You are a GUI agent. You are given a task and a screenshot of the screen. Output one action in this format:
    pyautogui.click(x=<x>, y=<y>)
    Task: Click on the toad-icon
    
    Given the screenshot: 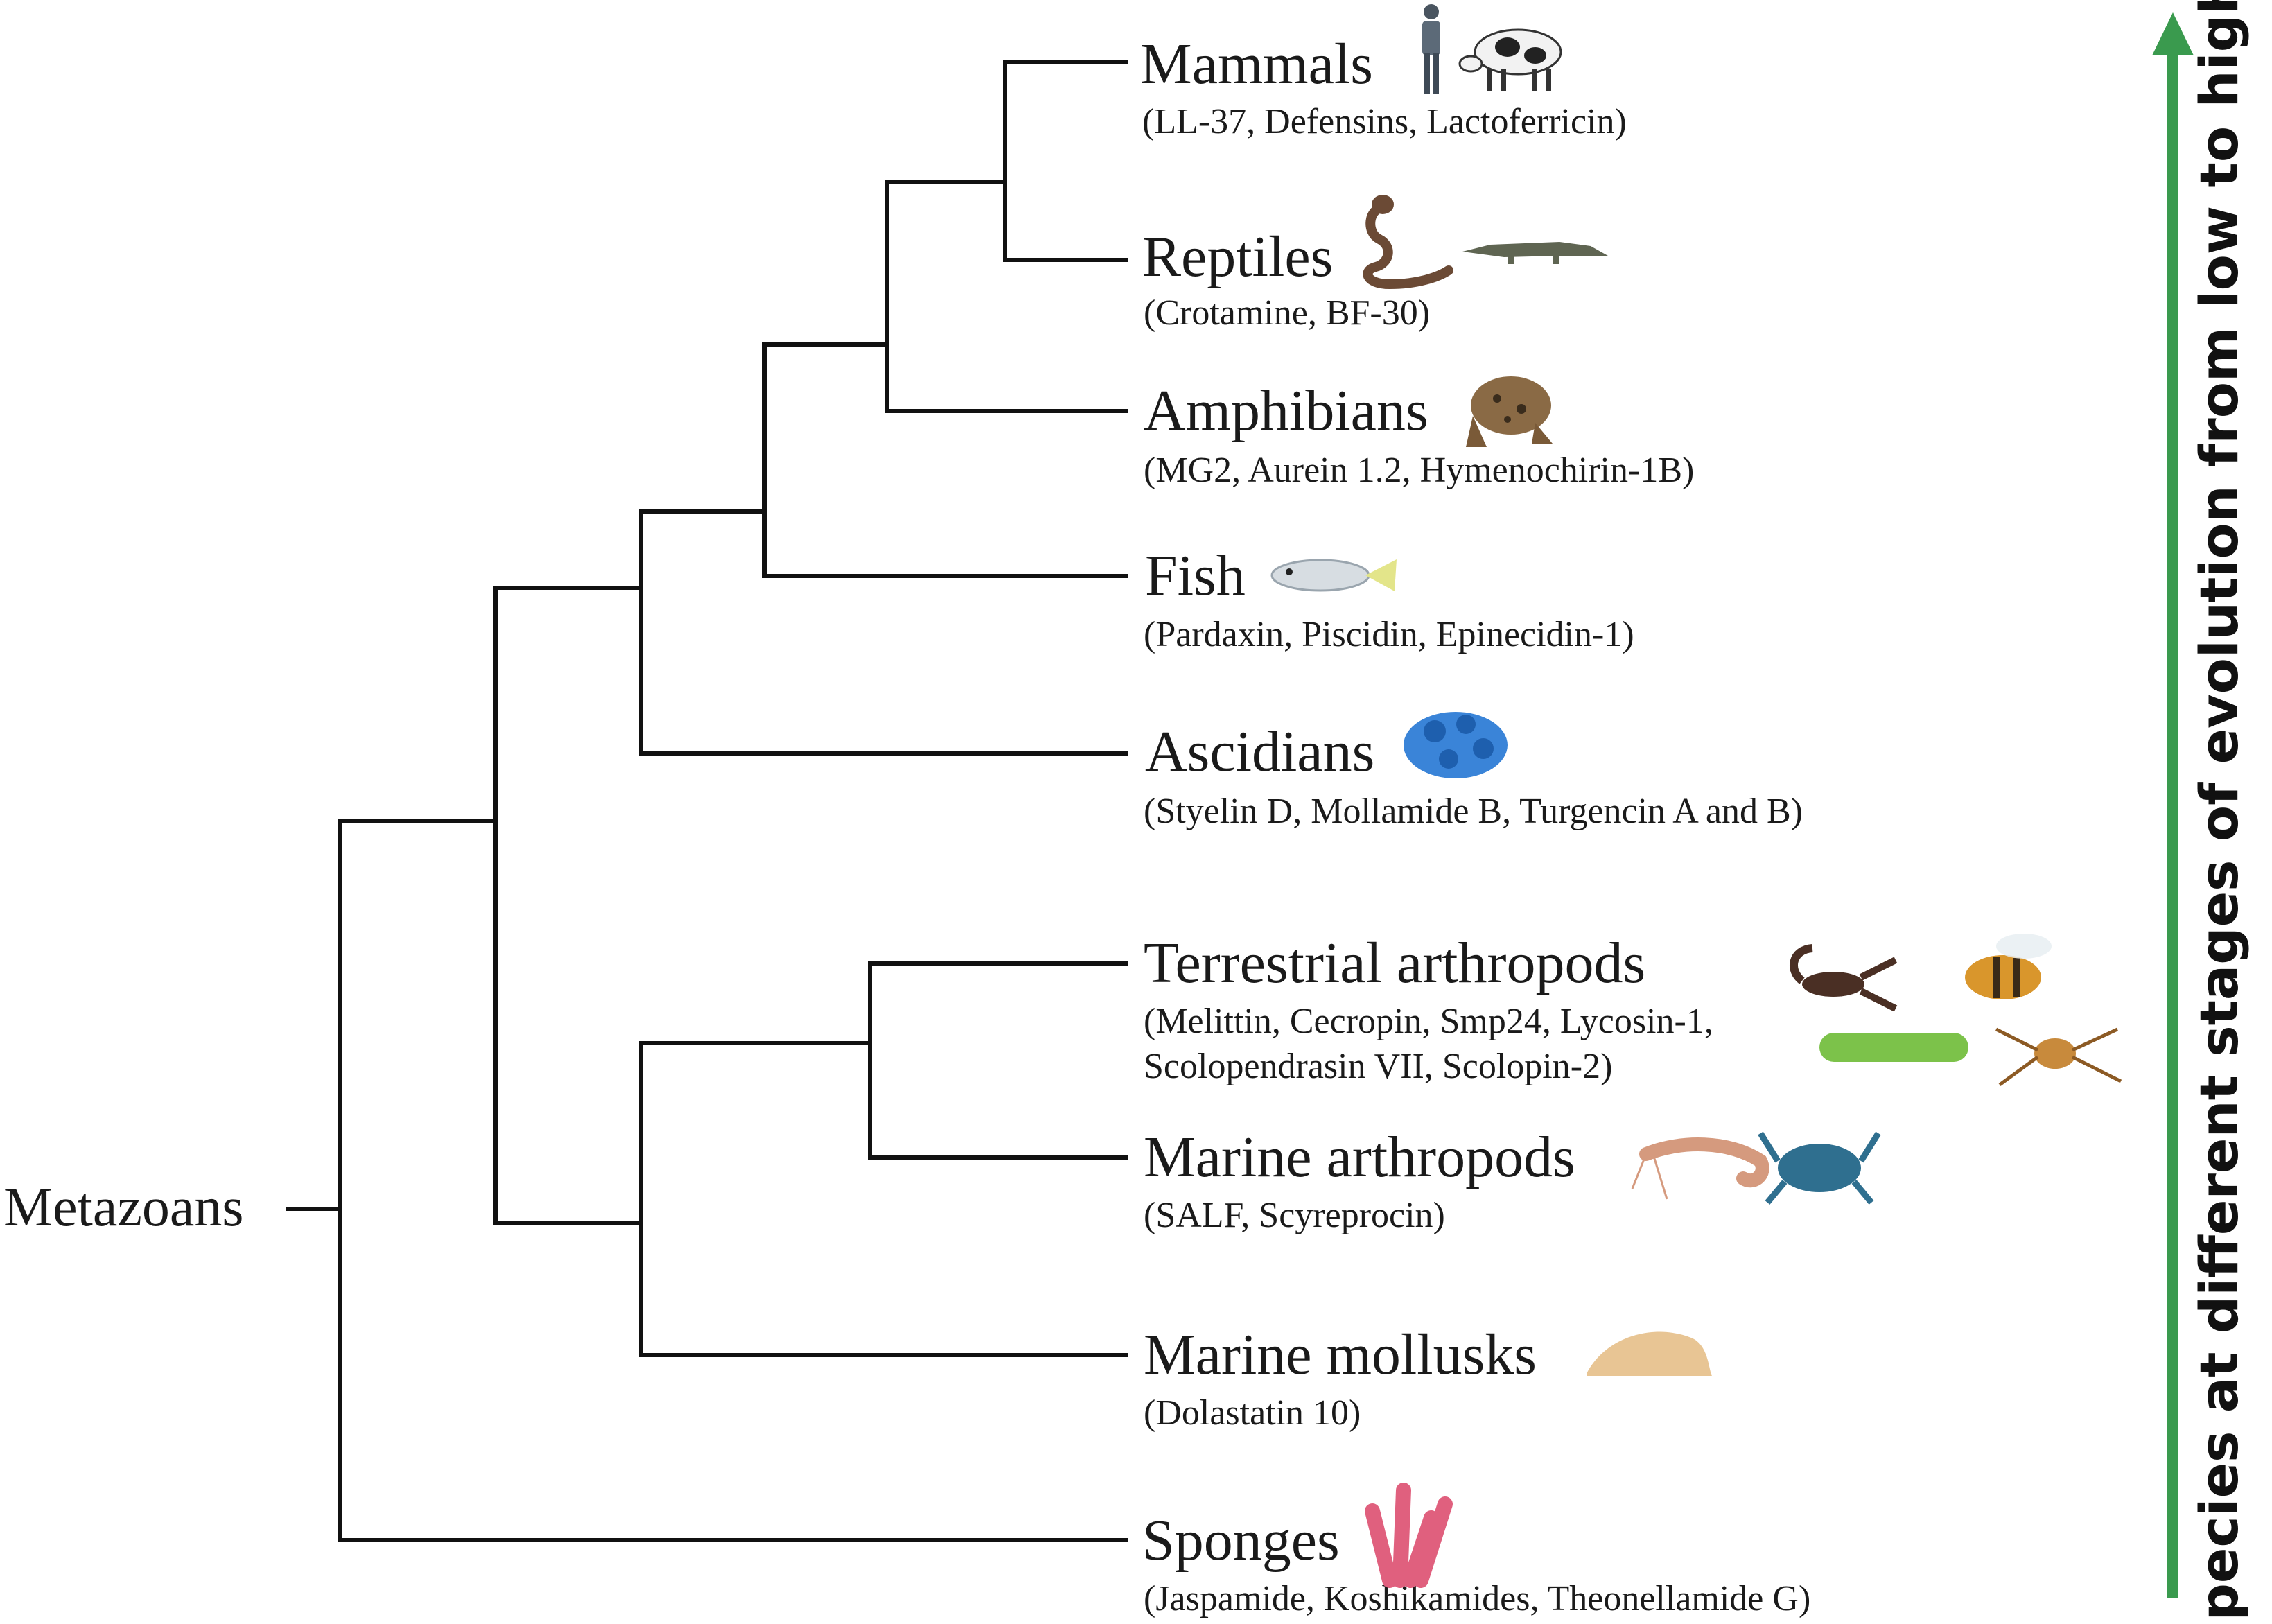 What is the action you would take?
    pyautogui.click(x=1509, y=411)
    